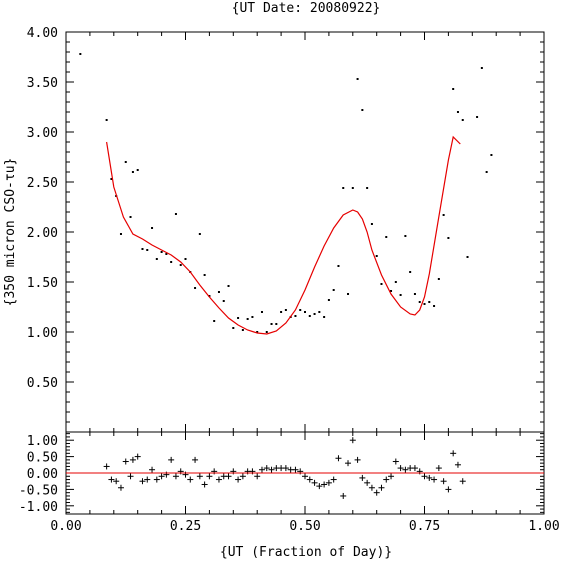  What do you see at coordinates (424, 526) in the screenshot?
I see `x-tick-label: 0.75` at bounding box center [424, 526].